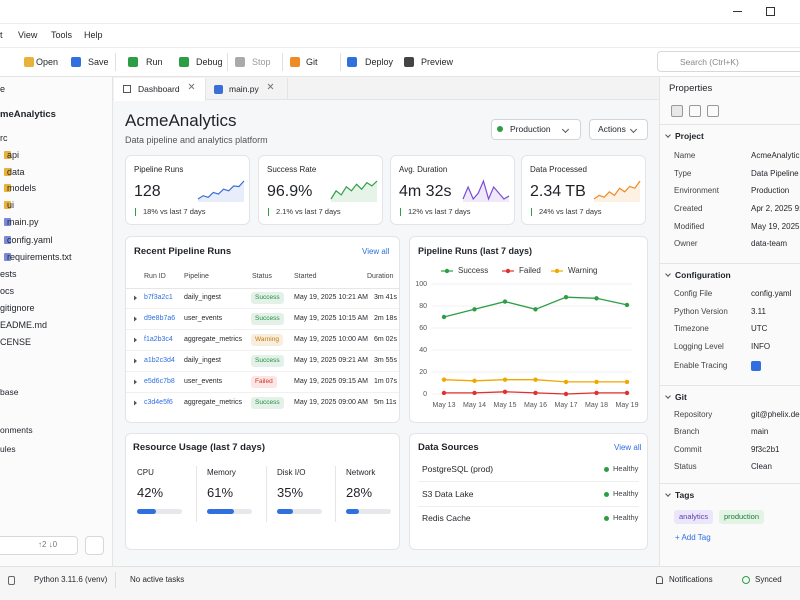  Describe the element at coordinates (331, 381) in the screenshot. I see `run-started: May 19, 2025 09:15 AM` at that location.